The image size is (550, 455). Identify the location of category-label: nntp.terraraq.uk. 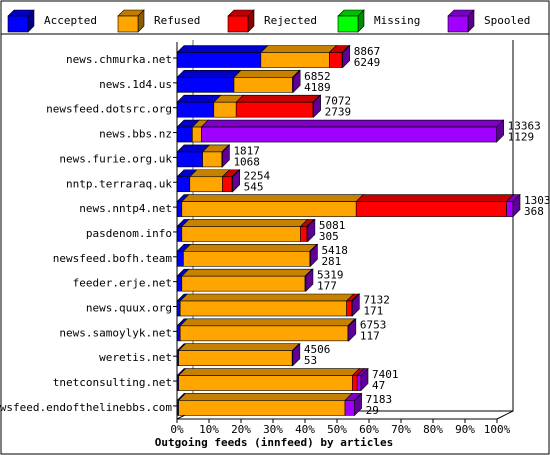
(119, 183).